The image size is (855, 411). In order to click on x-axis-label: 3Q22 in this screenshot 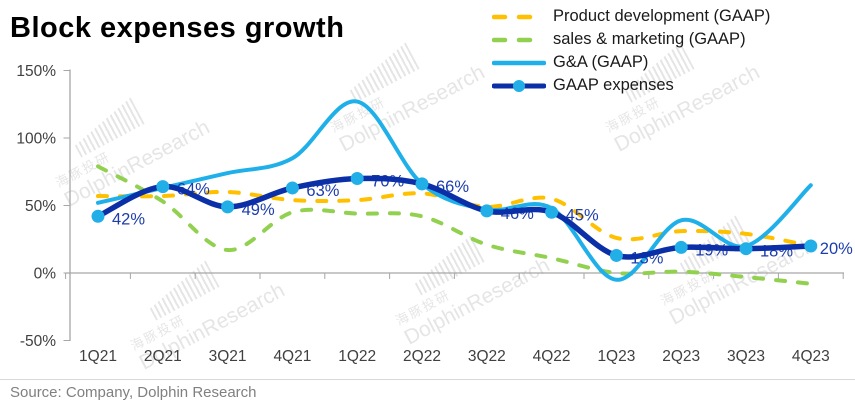, I will do `click(487, 356)`.